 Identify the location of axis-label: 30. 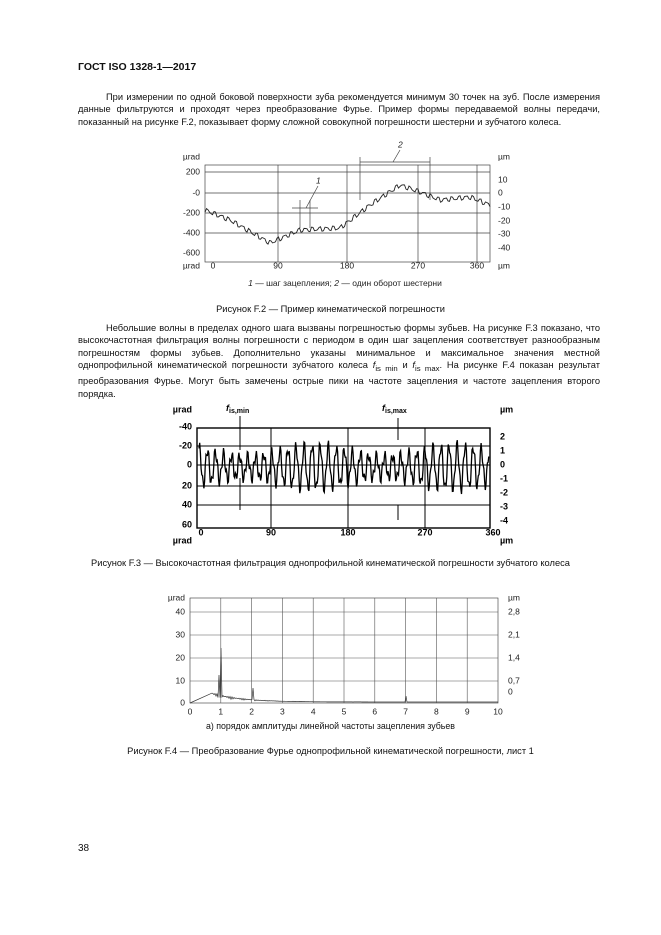
(181, 634).